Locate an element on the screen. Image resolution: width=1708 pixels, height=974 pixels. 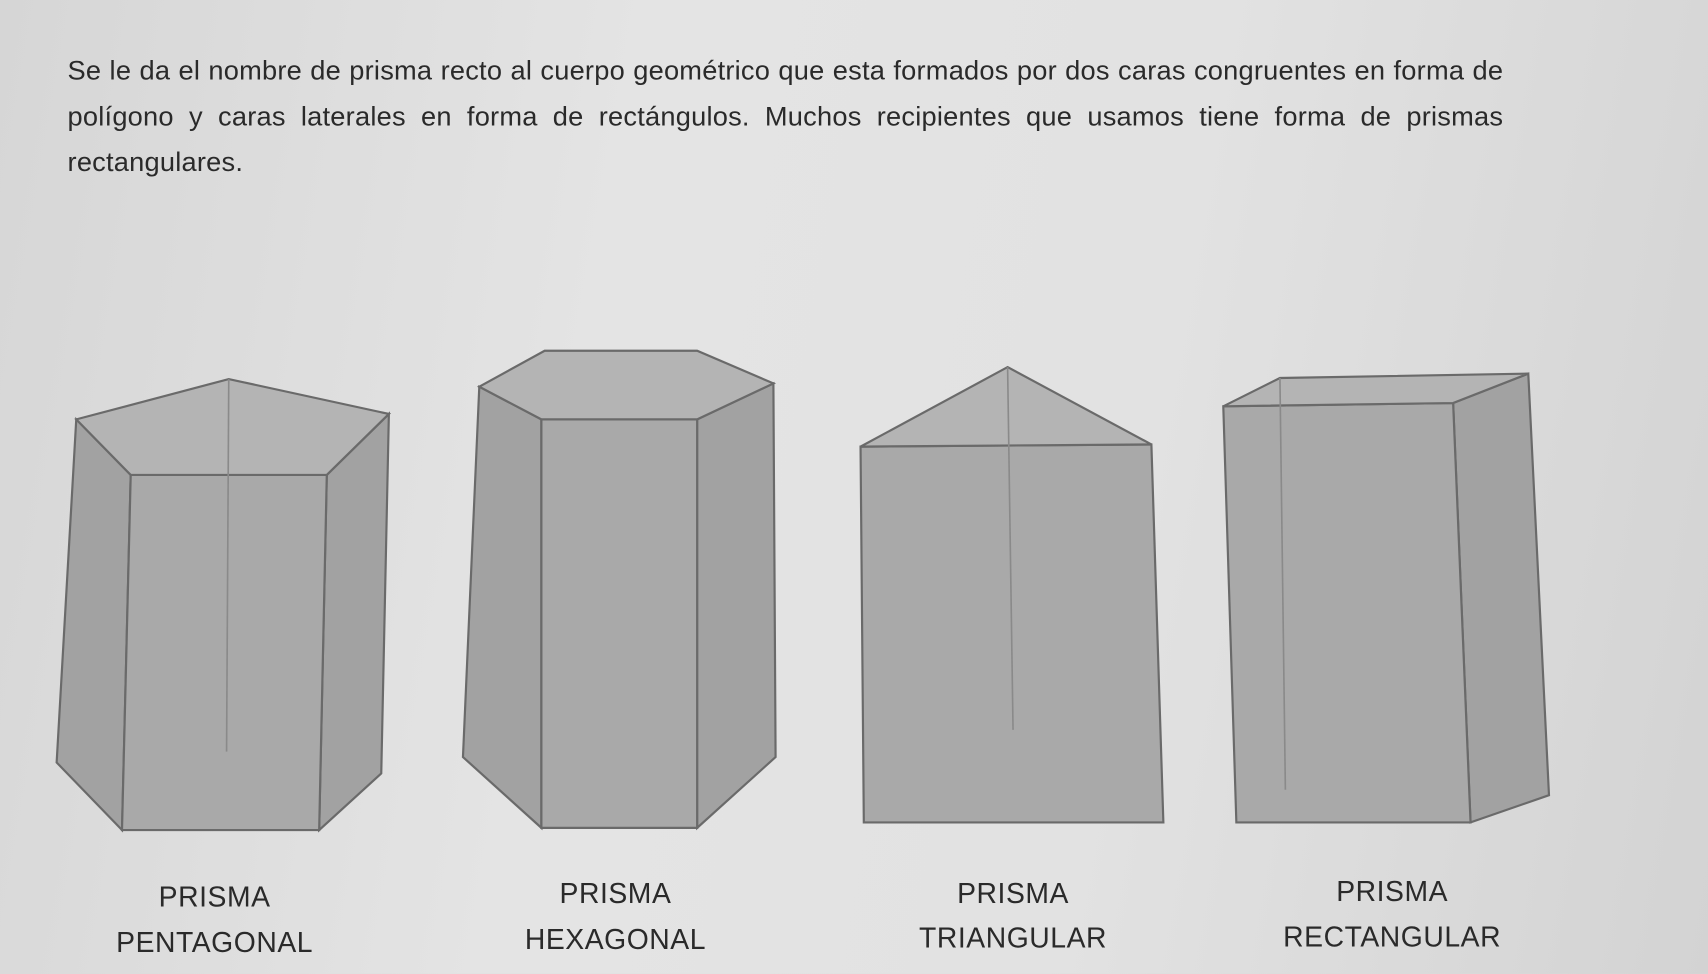
label-rectangular-line1: PRISMA is located at coordinates (1392, 891).